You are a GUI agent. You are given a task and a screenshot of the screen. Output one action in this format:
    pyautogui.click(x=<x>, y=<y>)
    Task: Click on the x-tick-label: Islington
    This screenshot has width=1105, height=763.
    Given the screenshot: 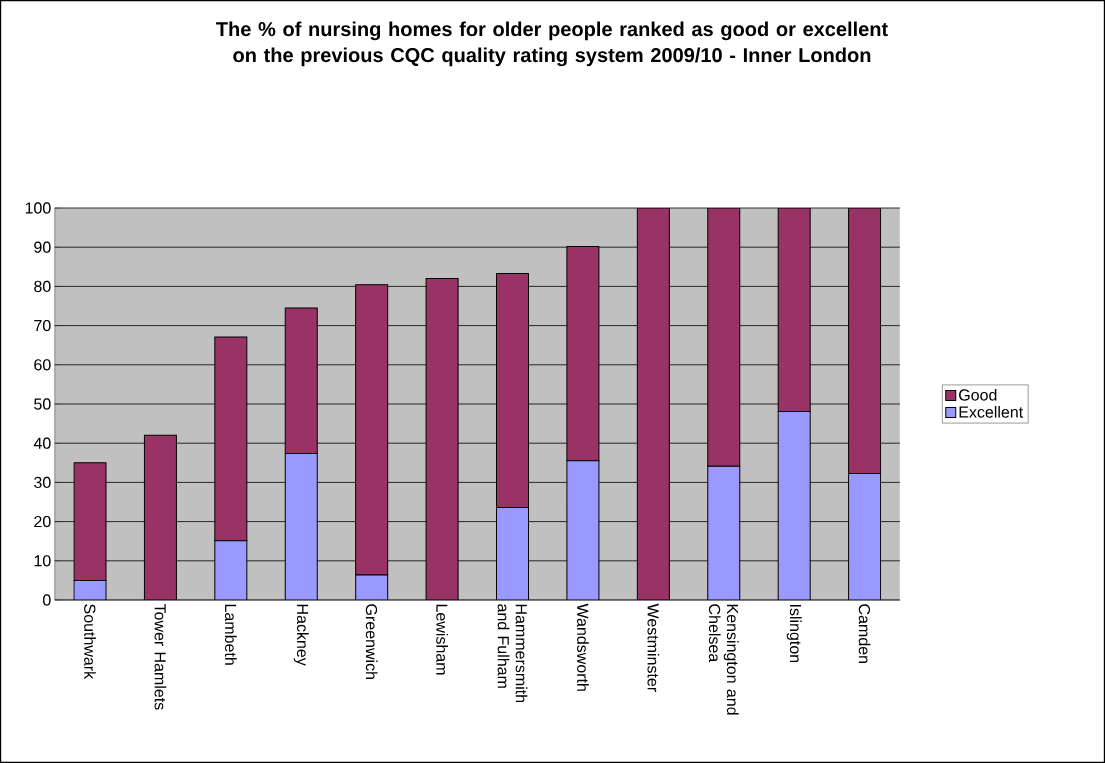 What is the action you would take?
    pyautogui.click(x=794, y=634)
    